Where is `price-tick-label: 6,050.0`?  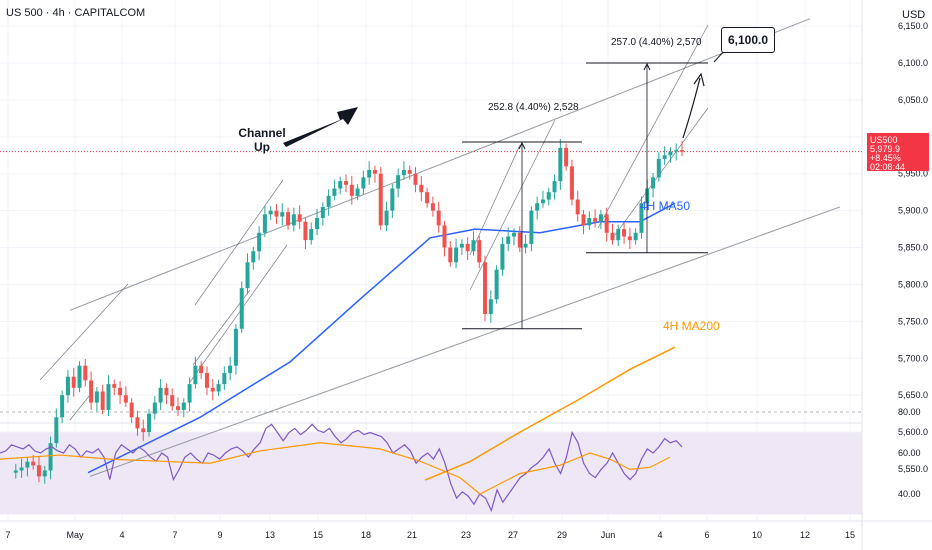 price-tick-label: 6,050.0 is located at coordinates (913, 100).